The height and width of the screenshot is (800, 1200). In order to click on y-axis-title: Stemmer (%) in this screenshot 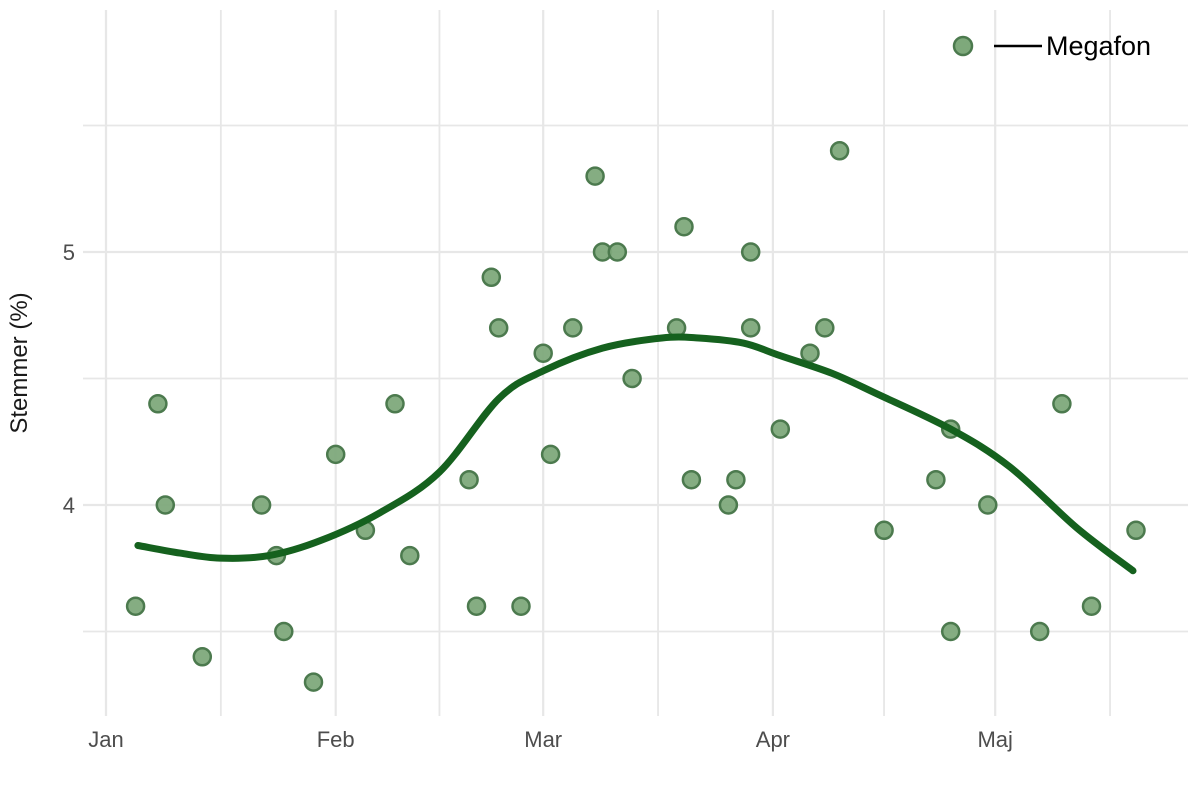, I will do `click(19, 362)`.